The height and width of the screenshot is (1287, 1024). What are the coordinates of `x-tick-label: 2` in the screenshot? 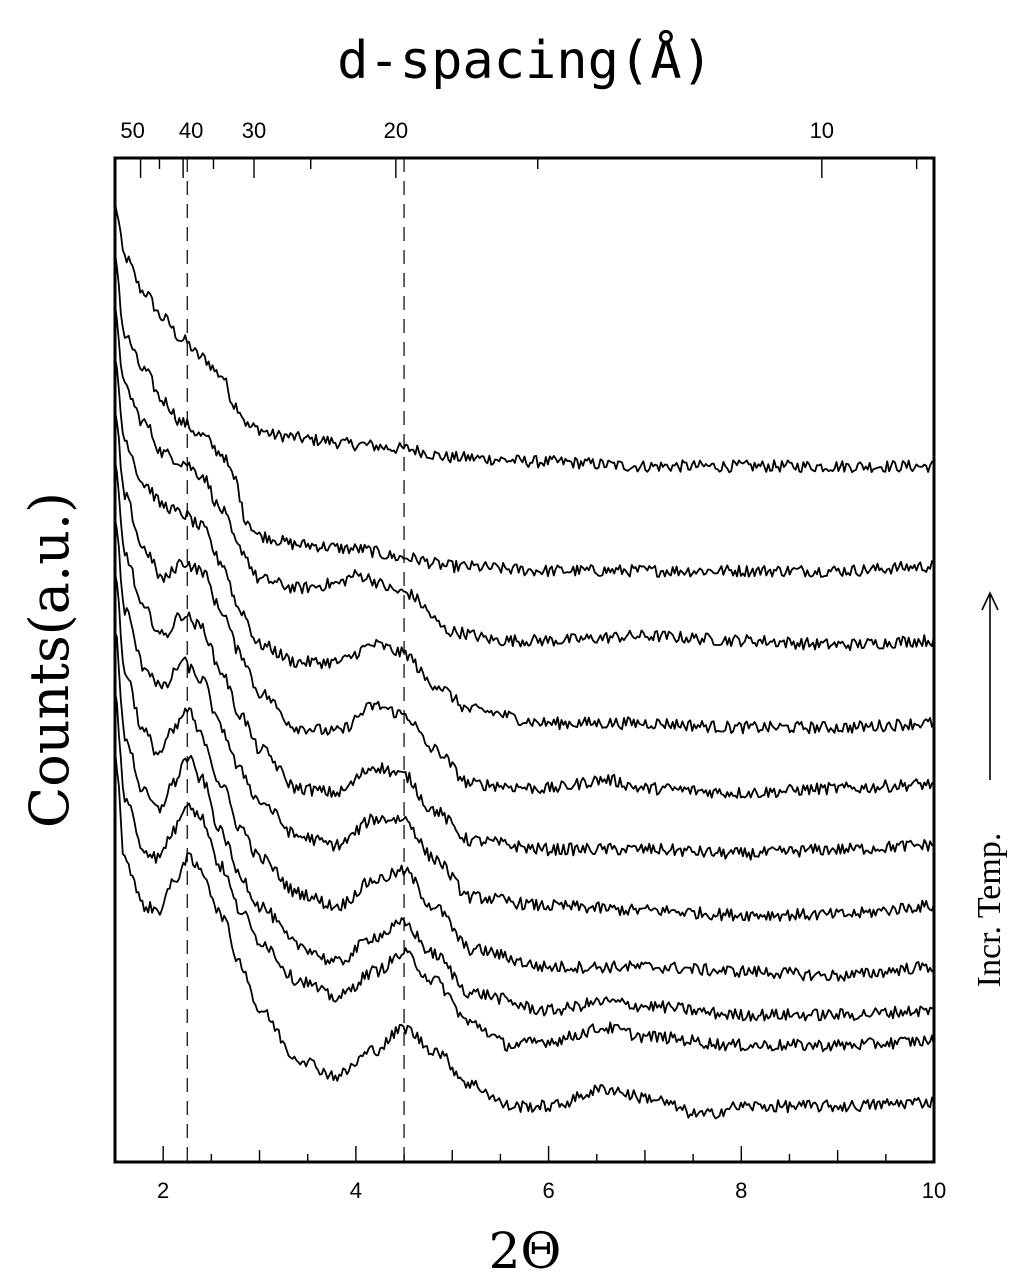 It's located at (163, 1190).